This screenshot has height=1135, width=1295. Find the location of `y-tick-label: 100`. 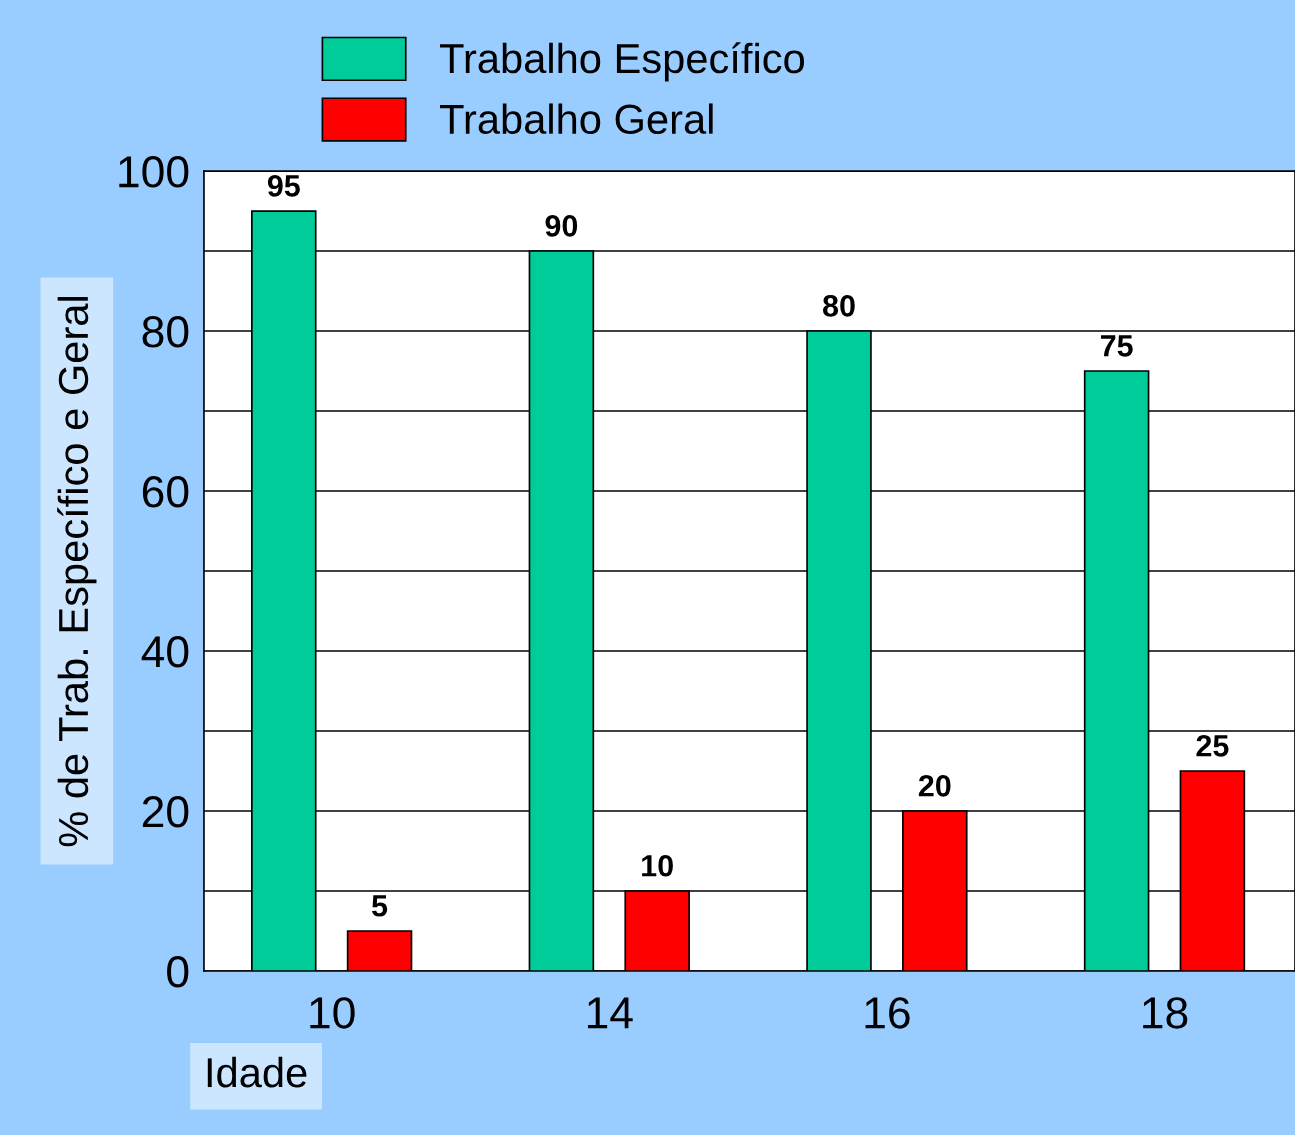

y-tick-label: 100 is located at coordinates (154, 172).